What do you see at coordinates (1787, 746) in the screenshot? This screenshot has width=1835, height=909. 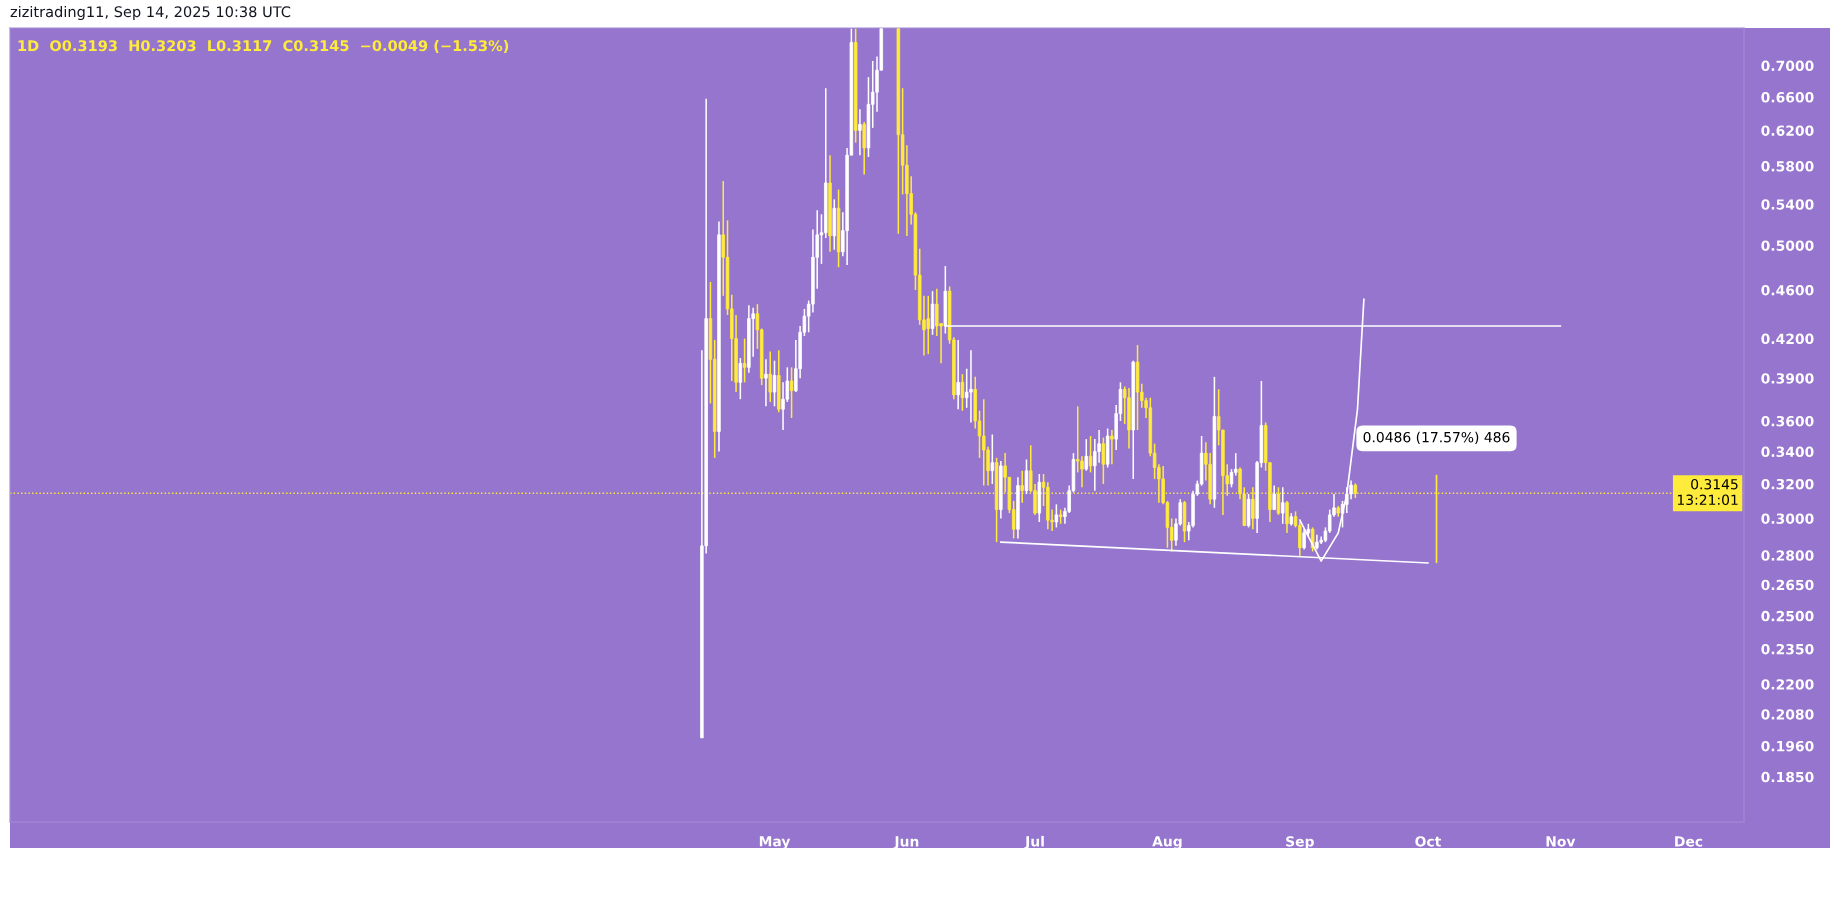 I see `y-tick-label: 0.1960` at bounding box center [1787, 746].